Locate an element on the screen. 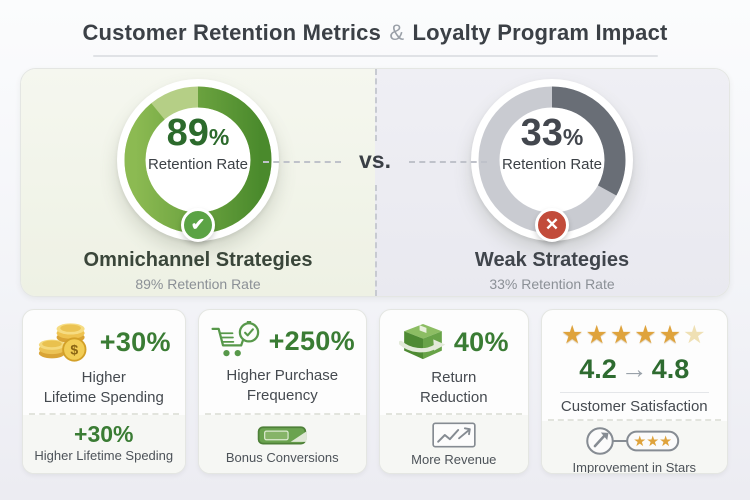 Image resolution: width=750 pixels, height=500 pixels. footer-label: Bonus Conversions is located at coordinates (282, 457).